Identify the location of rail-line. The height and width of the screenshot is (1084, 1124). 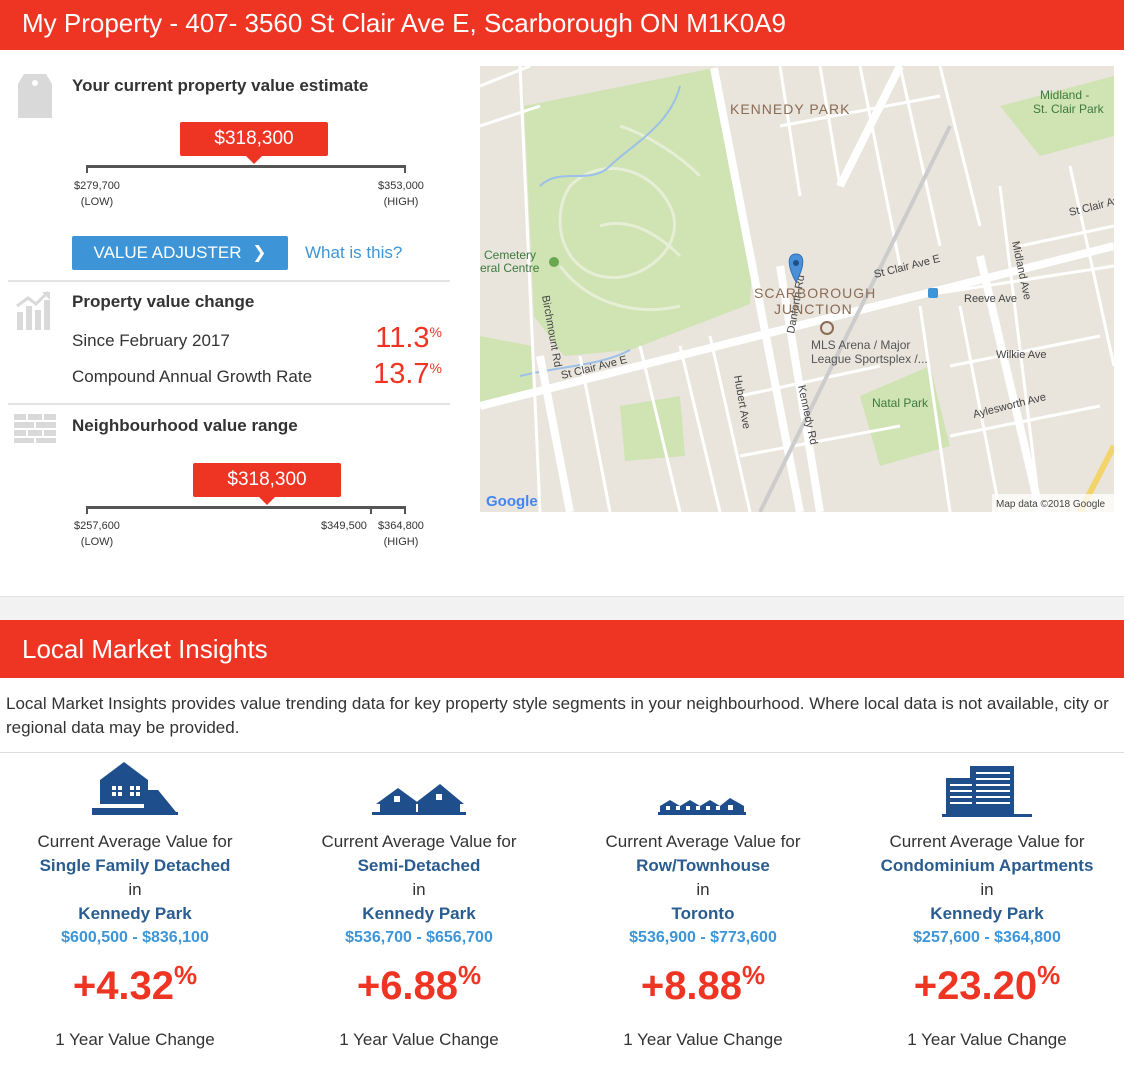
(855, 318).